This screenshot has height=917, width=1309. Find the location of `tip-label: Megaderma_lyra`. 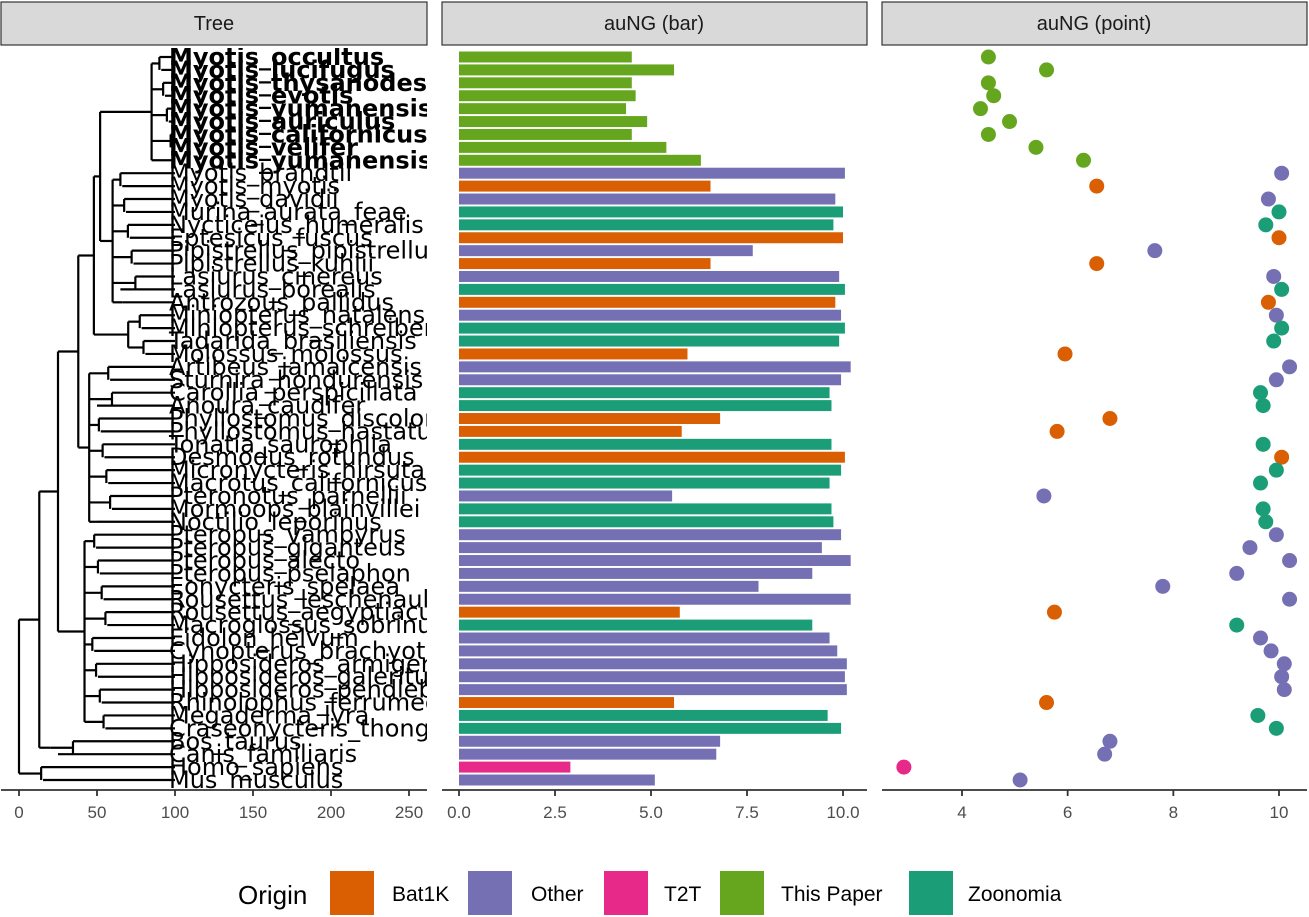

tip-label: Megaderma_lyra is located at coordinates (269, 715).